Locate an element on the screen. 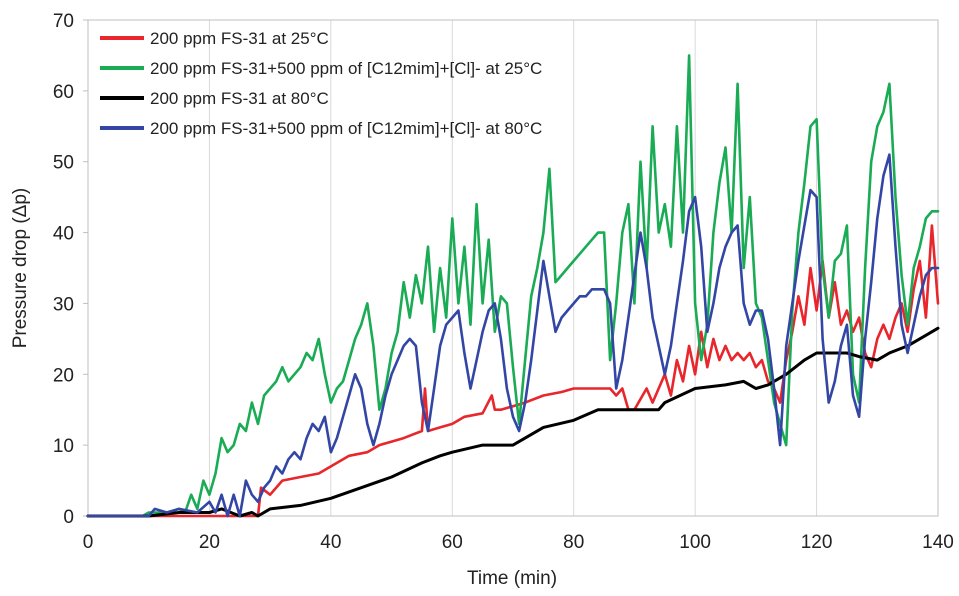  x-tick-label: 80 is located at coordinates (573, 542).